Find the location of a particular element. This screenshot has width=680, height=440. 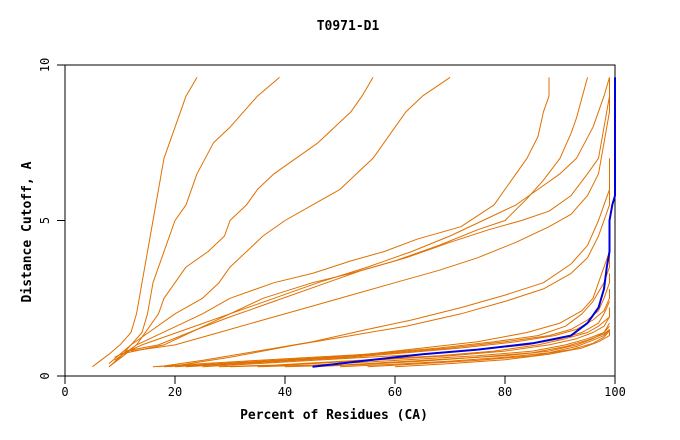

chart-title: T0971-D1 is located at coordinates (348, 26).